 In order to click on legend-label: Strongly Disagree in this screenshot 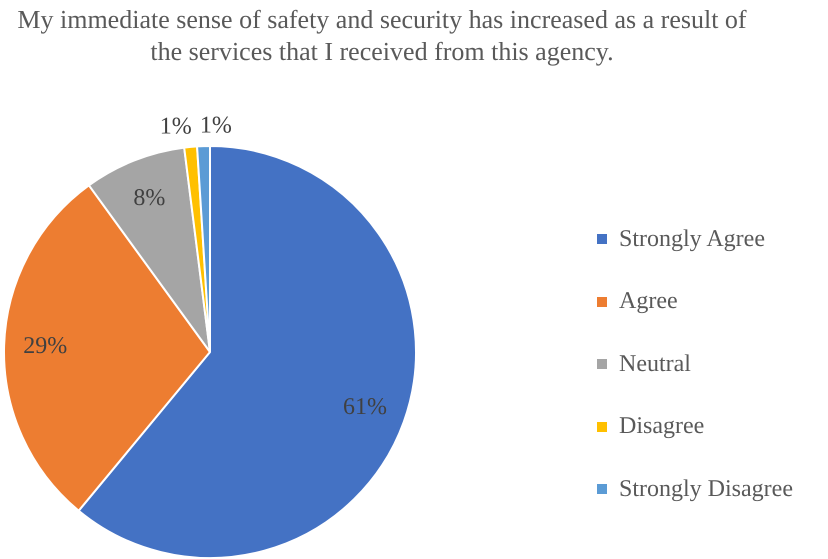, I will do `click(706, 489)`.